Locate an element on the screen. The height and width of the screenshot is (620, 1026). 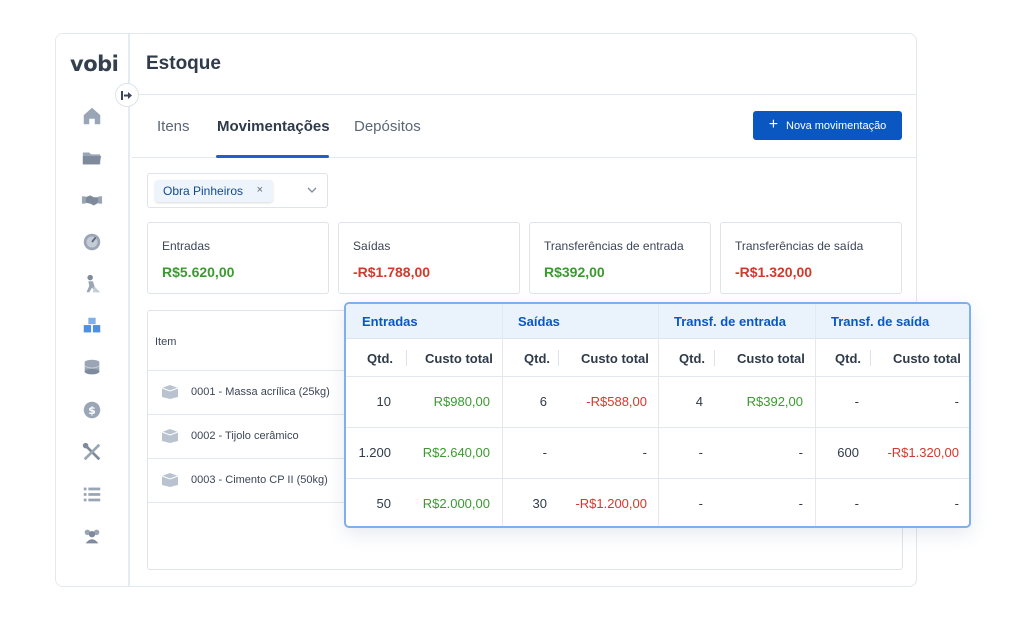
group-header-transf-entrada: Transf. de entrada is located at coordinates (736, 321).